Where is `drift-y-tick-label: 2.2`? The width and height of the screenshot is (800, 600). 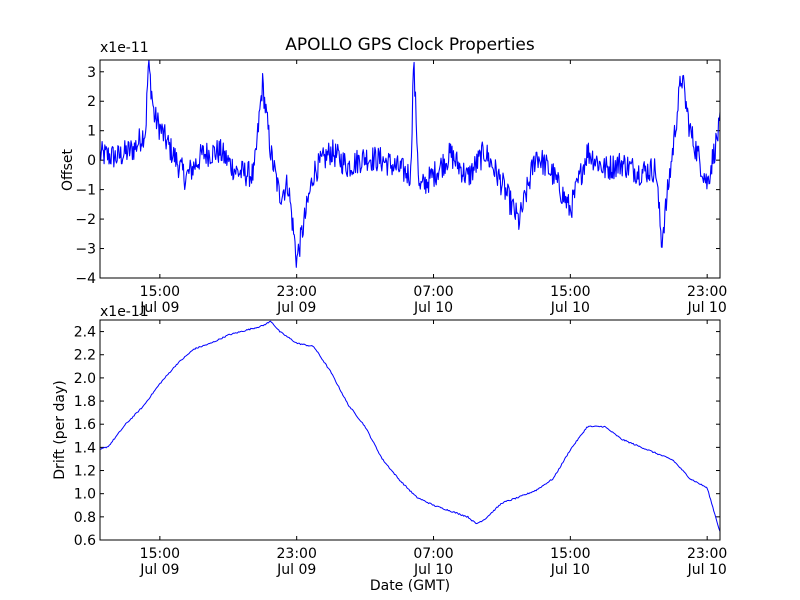
drift-y-tick-label: 2.2 is located at coordinates (85, 356).